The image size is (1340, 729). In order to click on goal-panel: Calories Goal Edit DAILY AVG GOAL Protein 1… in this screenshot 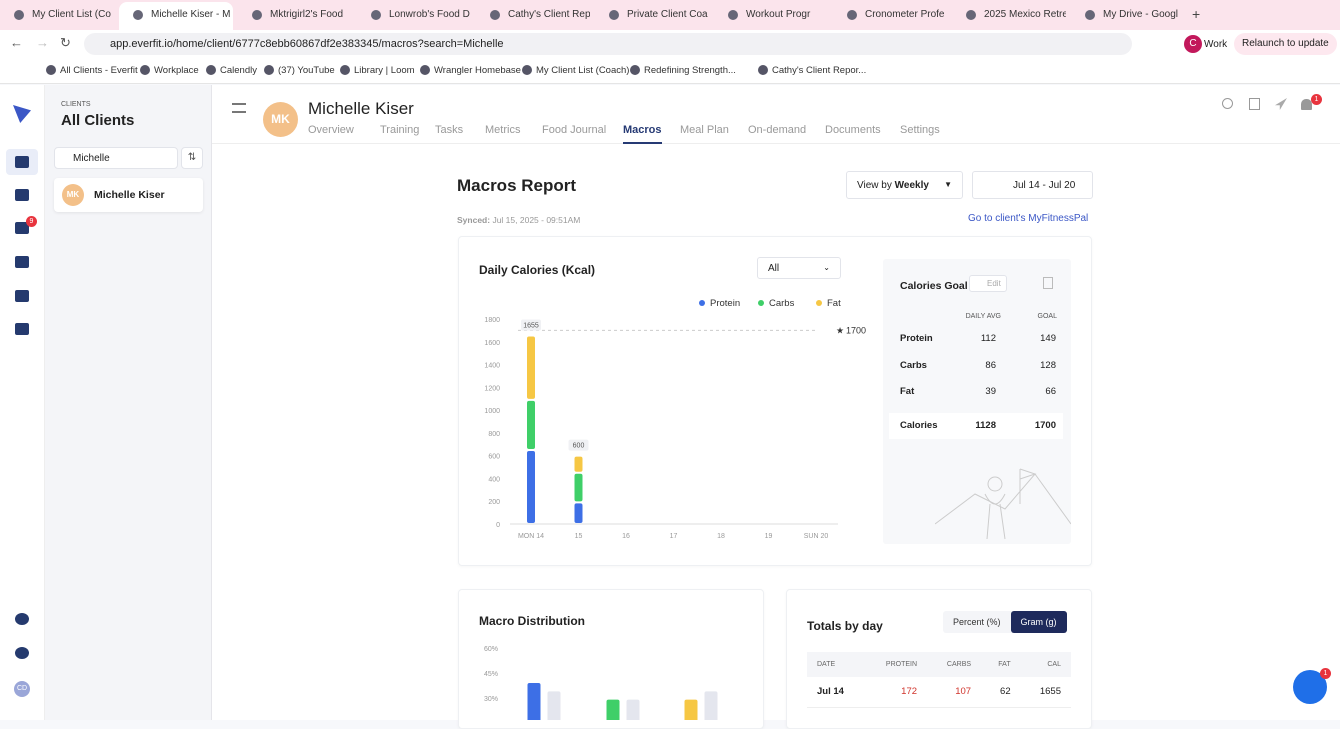, I will do `click(977, 401)`.